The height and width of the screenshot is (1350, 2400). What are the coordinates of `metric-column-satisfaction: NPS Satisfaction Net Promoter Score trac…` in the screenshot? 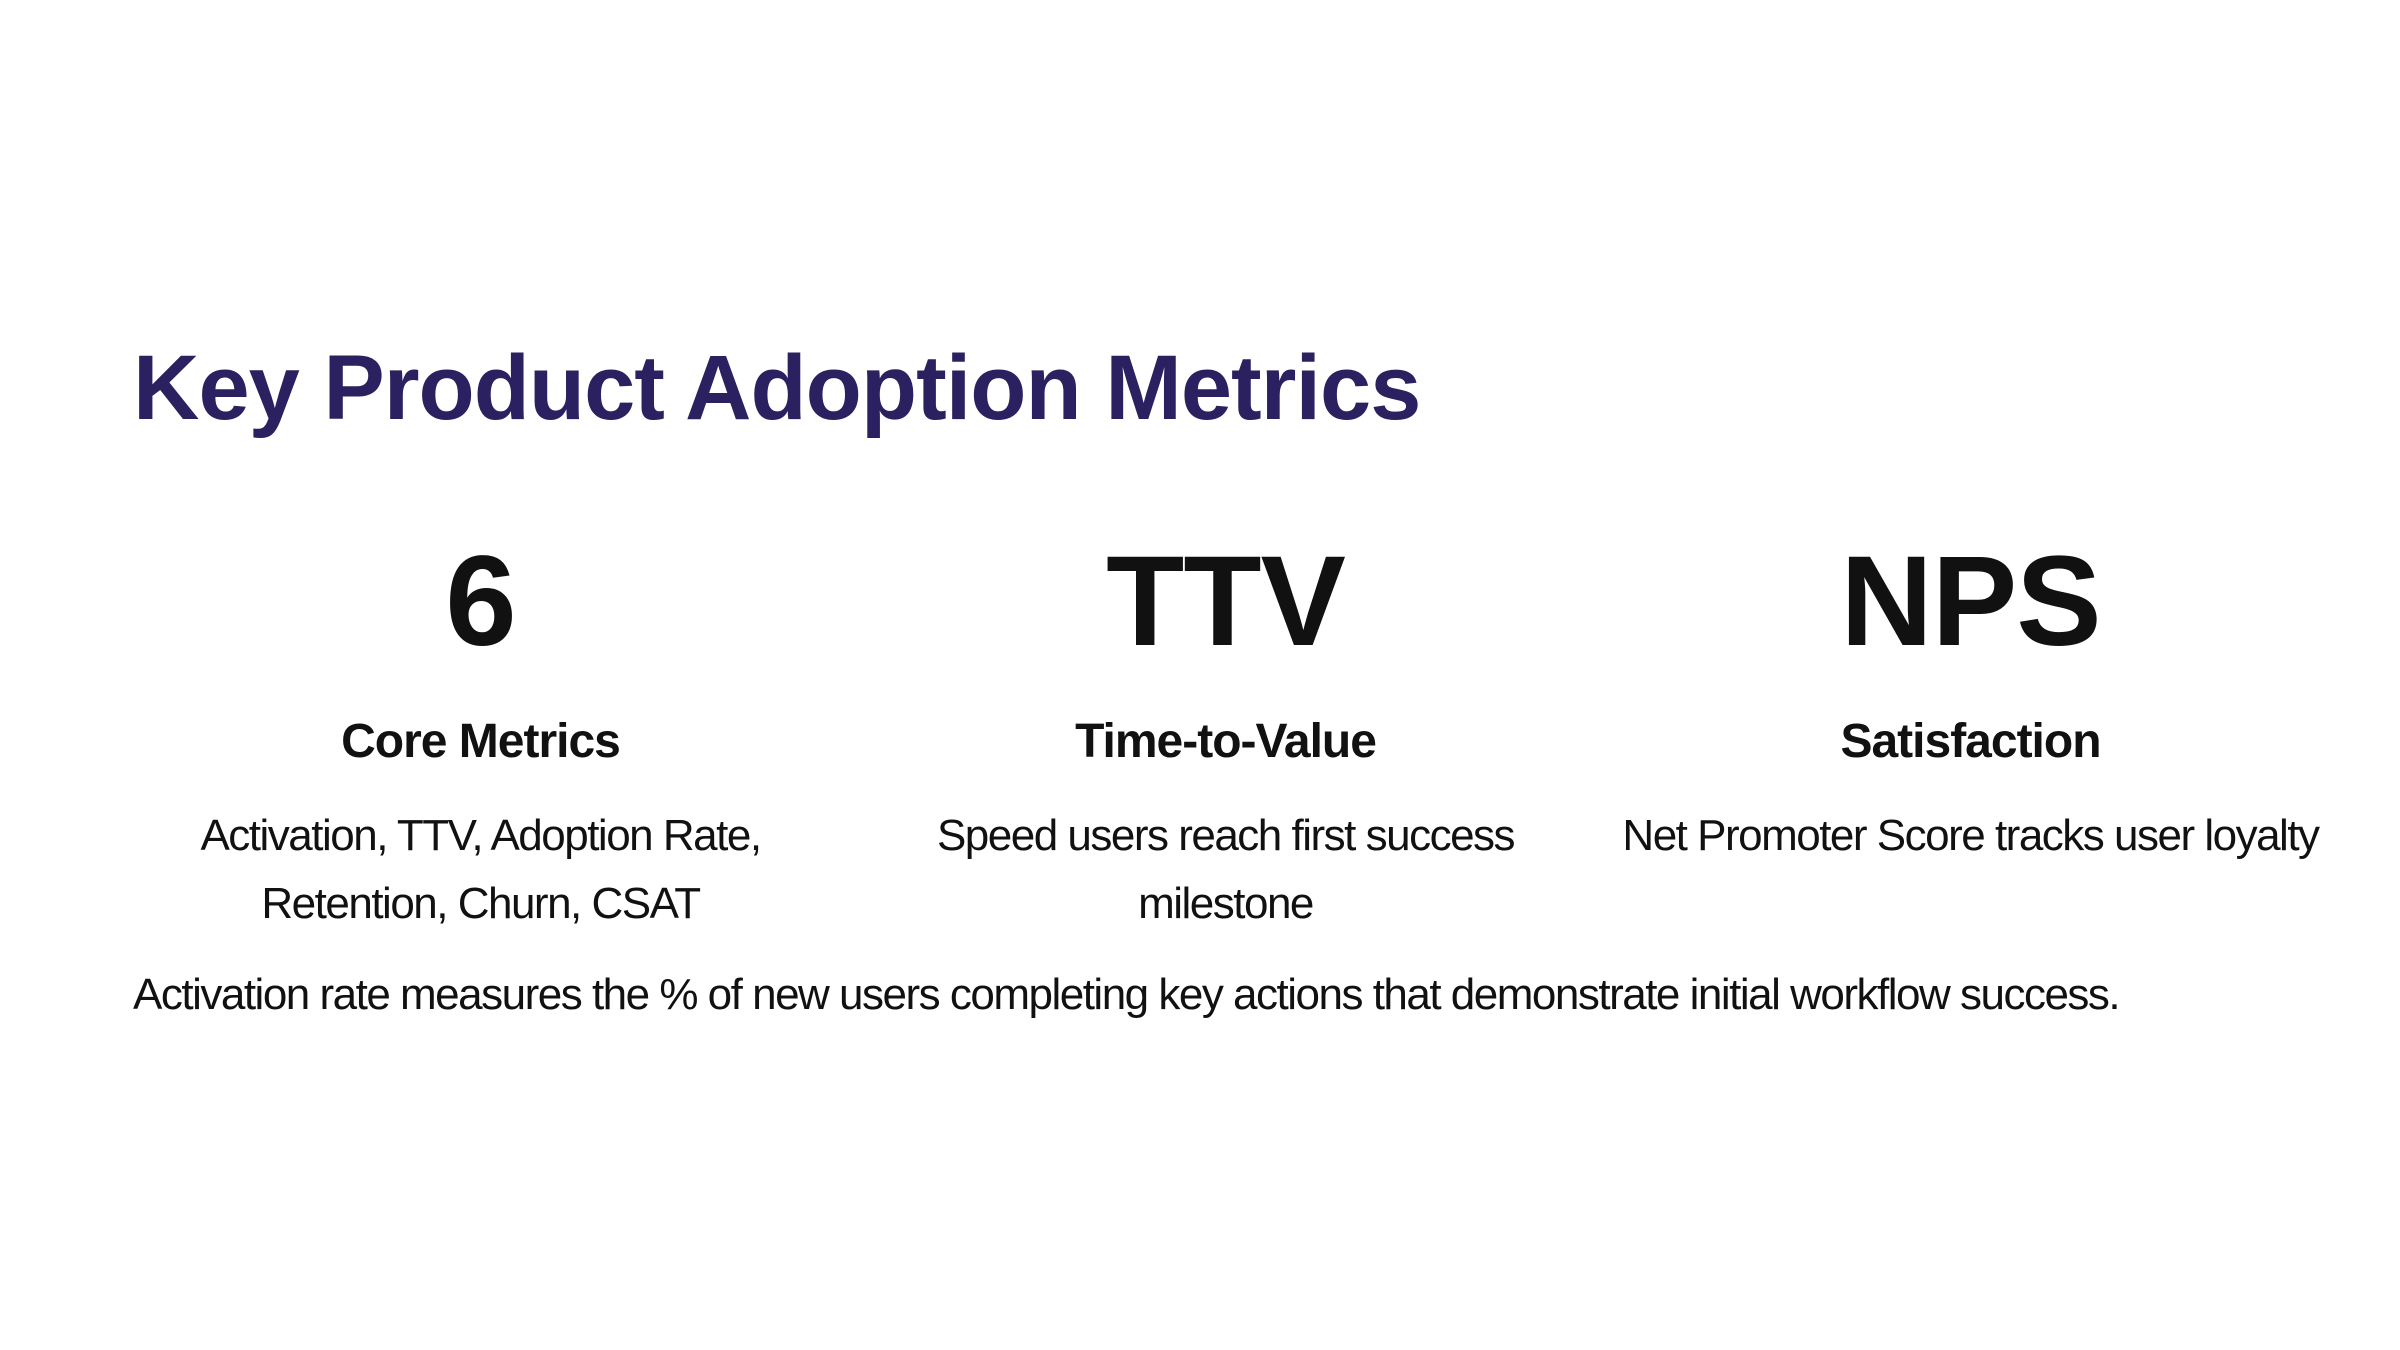 It's located at (1970, 738).